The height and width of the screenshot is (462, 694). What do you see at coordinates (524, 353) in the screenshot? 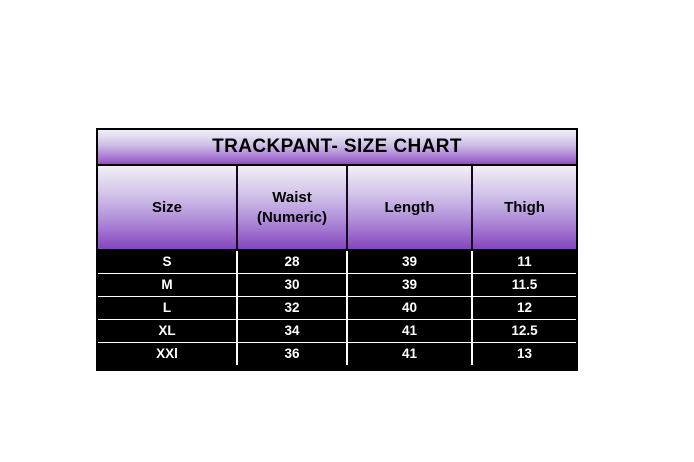
I see `cell-thigh: 13` at bounding box center [524, 353].